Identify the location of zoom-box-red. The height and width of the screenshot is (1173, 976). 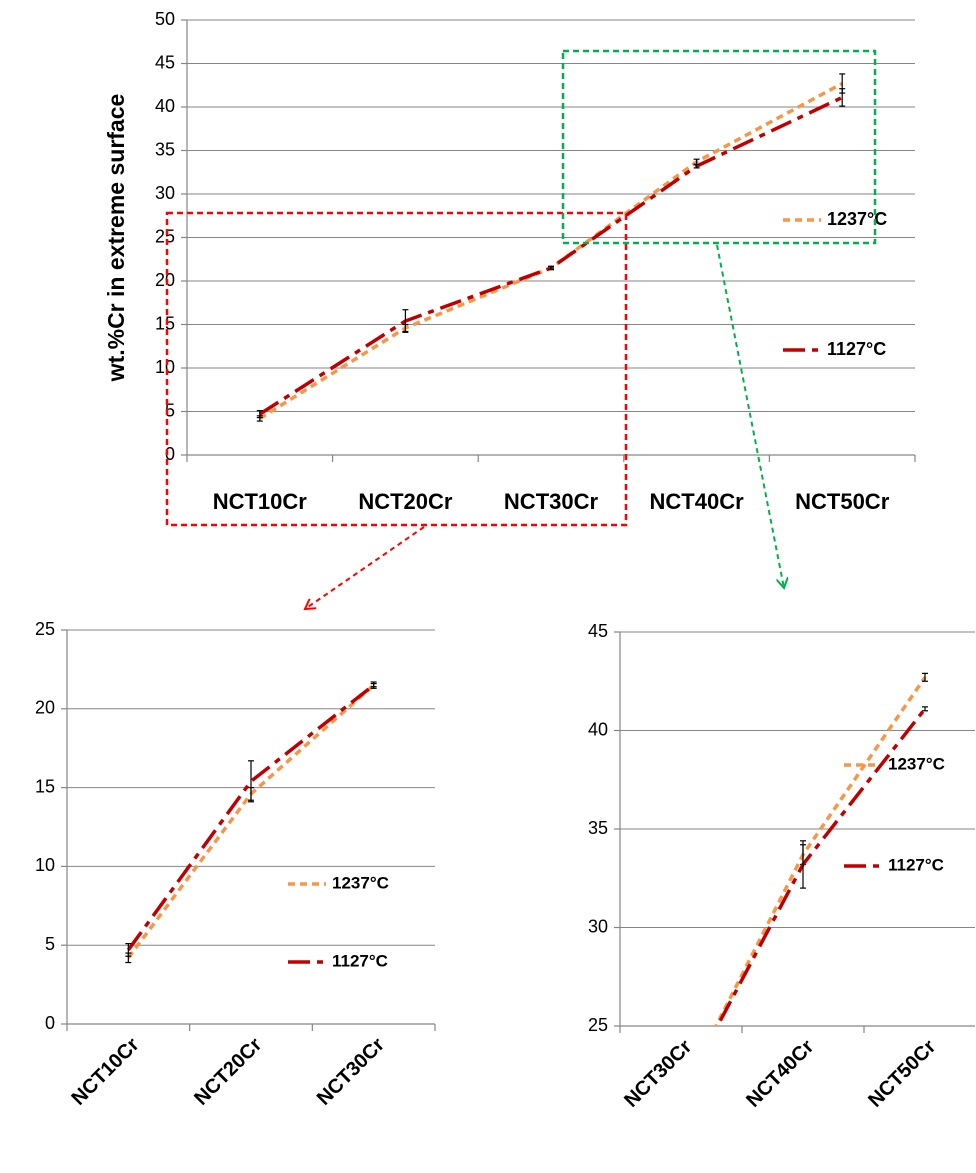
(396, 369).